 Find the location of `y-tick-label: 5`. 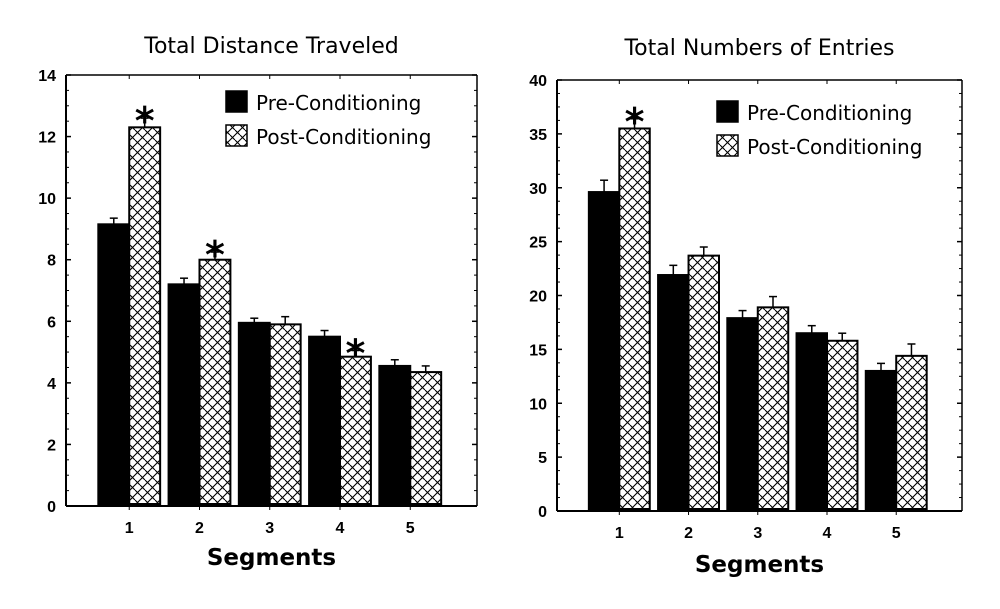

y-tick-label: 5 is located at coordinates (542, 458).